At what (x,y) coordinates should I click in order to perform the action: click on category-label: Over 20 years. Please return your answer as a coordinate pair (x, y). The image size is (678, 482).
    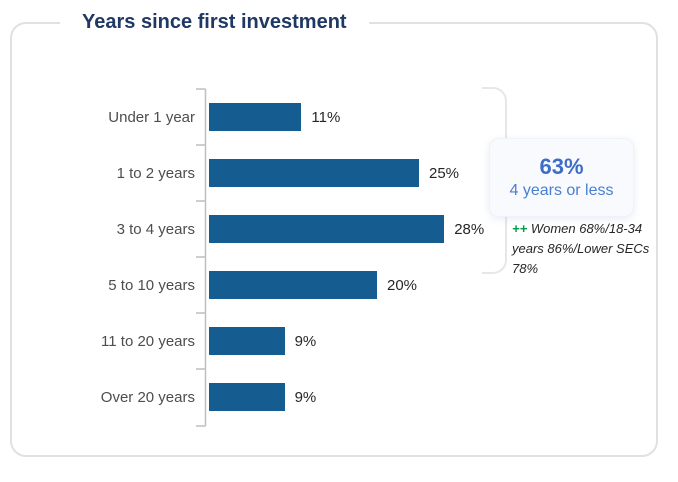
    Looking at the image, I should click on (147, 397).